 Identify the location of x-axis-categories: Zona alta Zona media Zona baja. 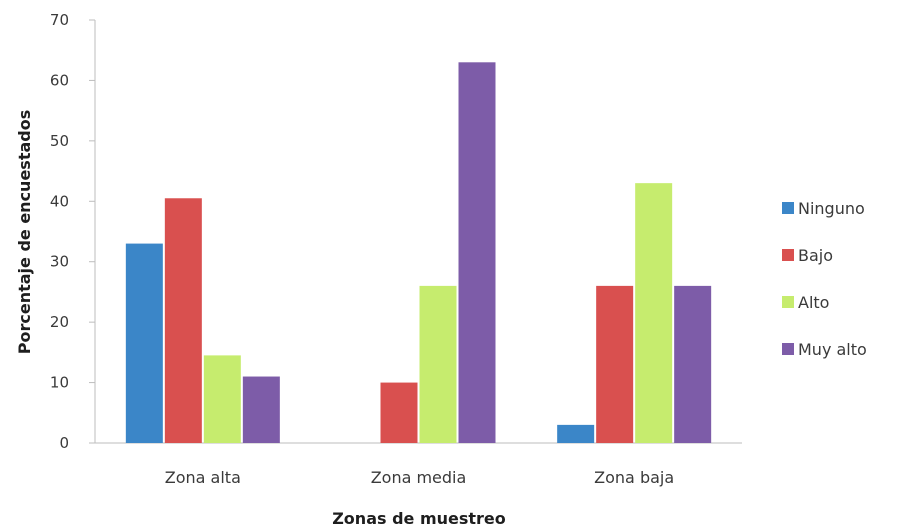
(419, 477).